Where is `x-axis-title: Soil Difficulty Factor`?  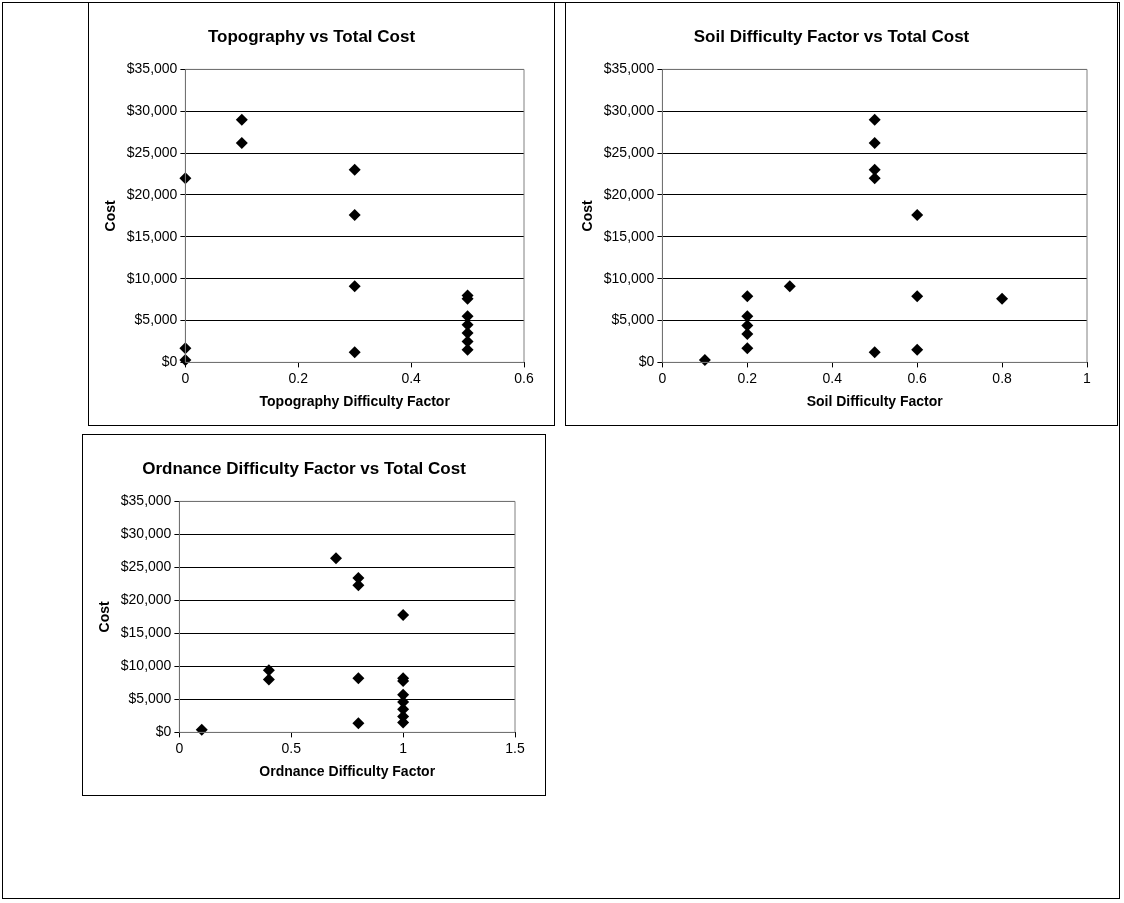 x-axis-title: Soil Difficulty Factor is located at coordinates (875, 401).